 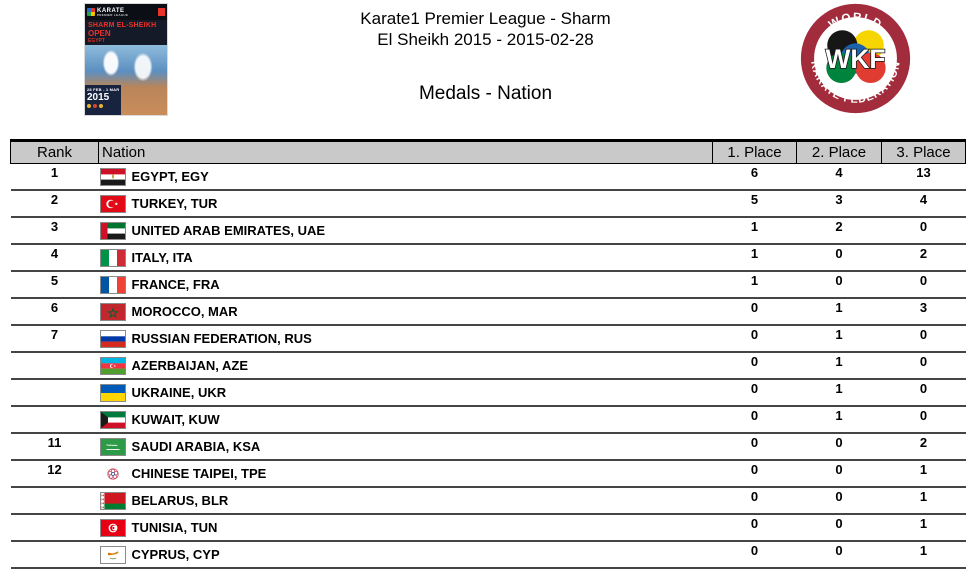 I want to click on nation-label: UKRAINE, UKR, so click(x=179, y=392).